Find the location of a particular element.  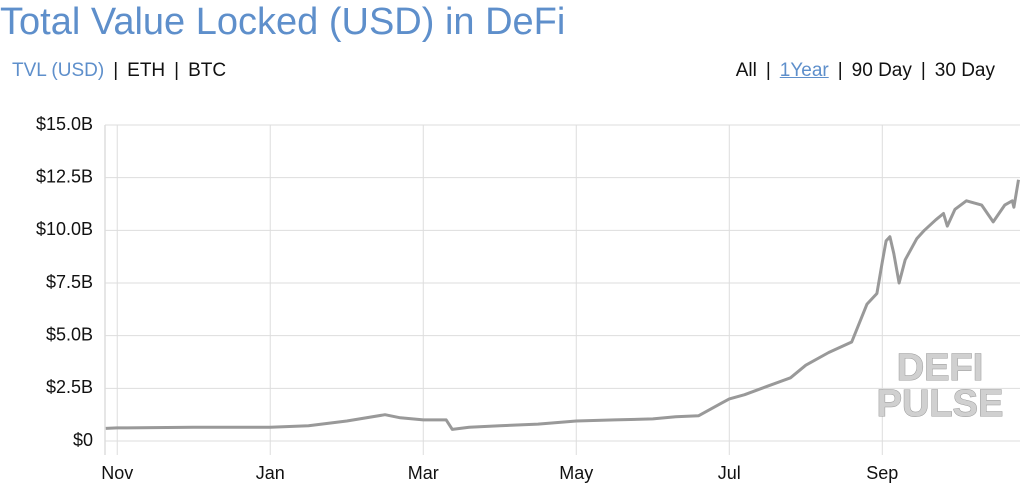

tabs: TVL (USD) | ETH | BTC is located at coordinates (119, 71).